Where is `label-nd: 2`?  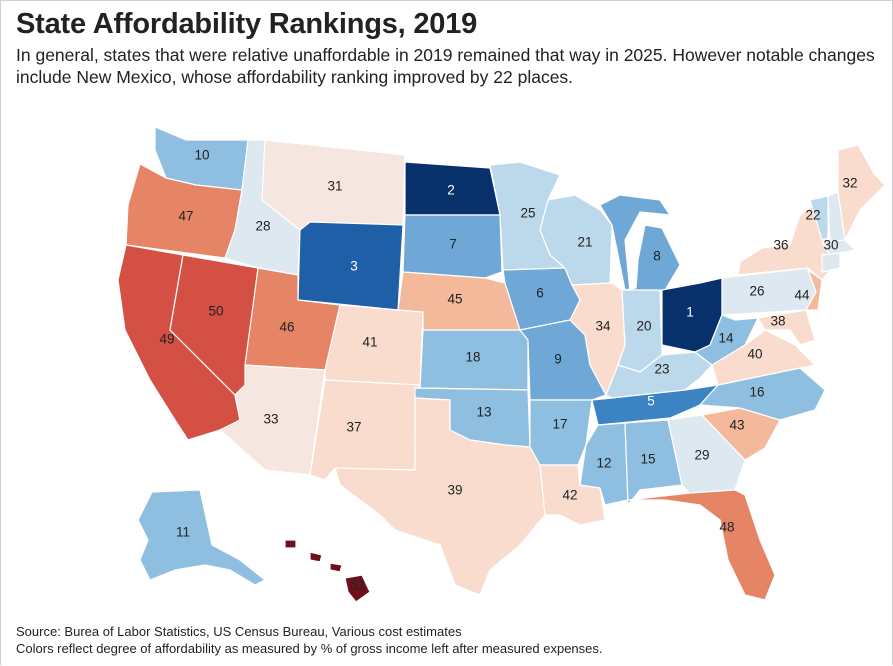 label-nd: 2 is located at coordinates (451, 190).